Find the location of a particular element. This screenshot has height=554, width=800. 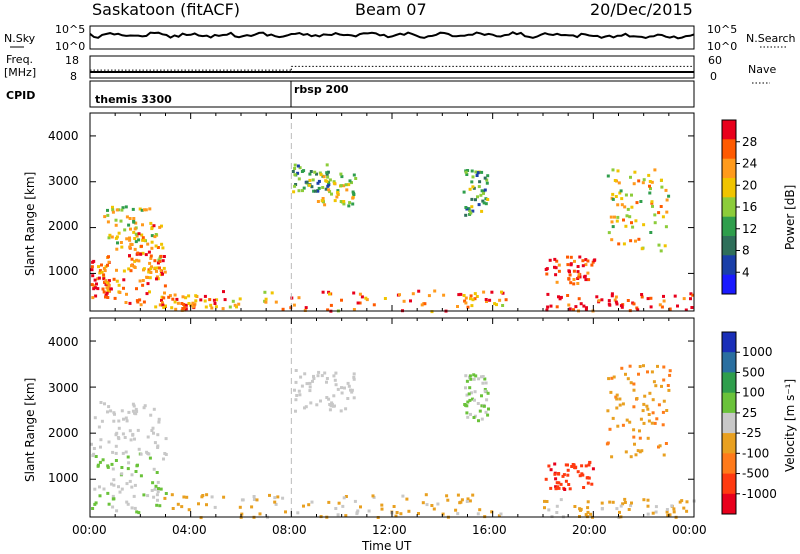

power-colorbar-label: Power [dB] is located at coordinates (790, 217).